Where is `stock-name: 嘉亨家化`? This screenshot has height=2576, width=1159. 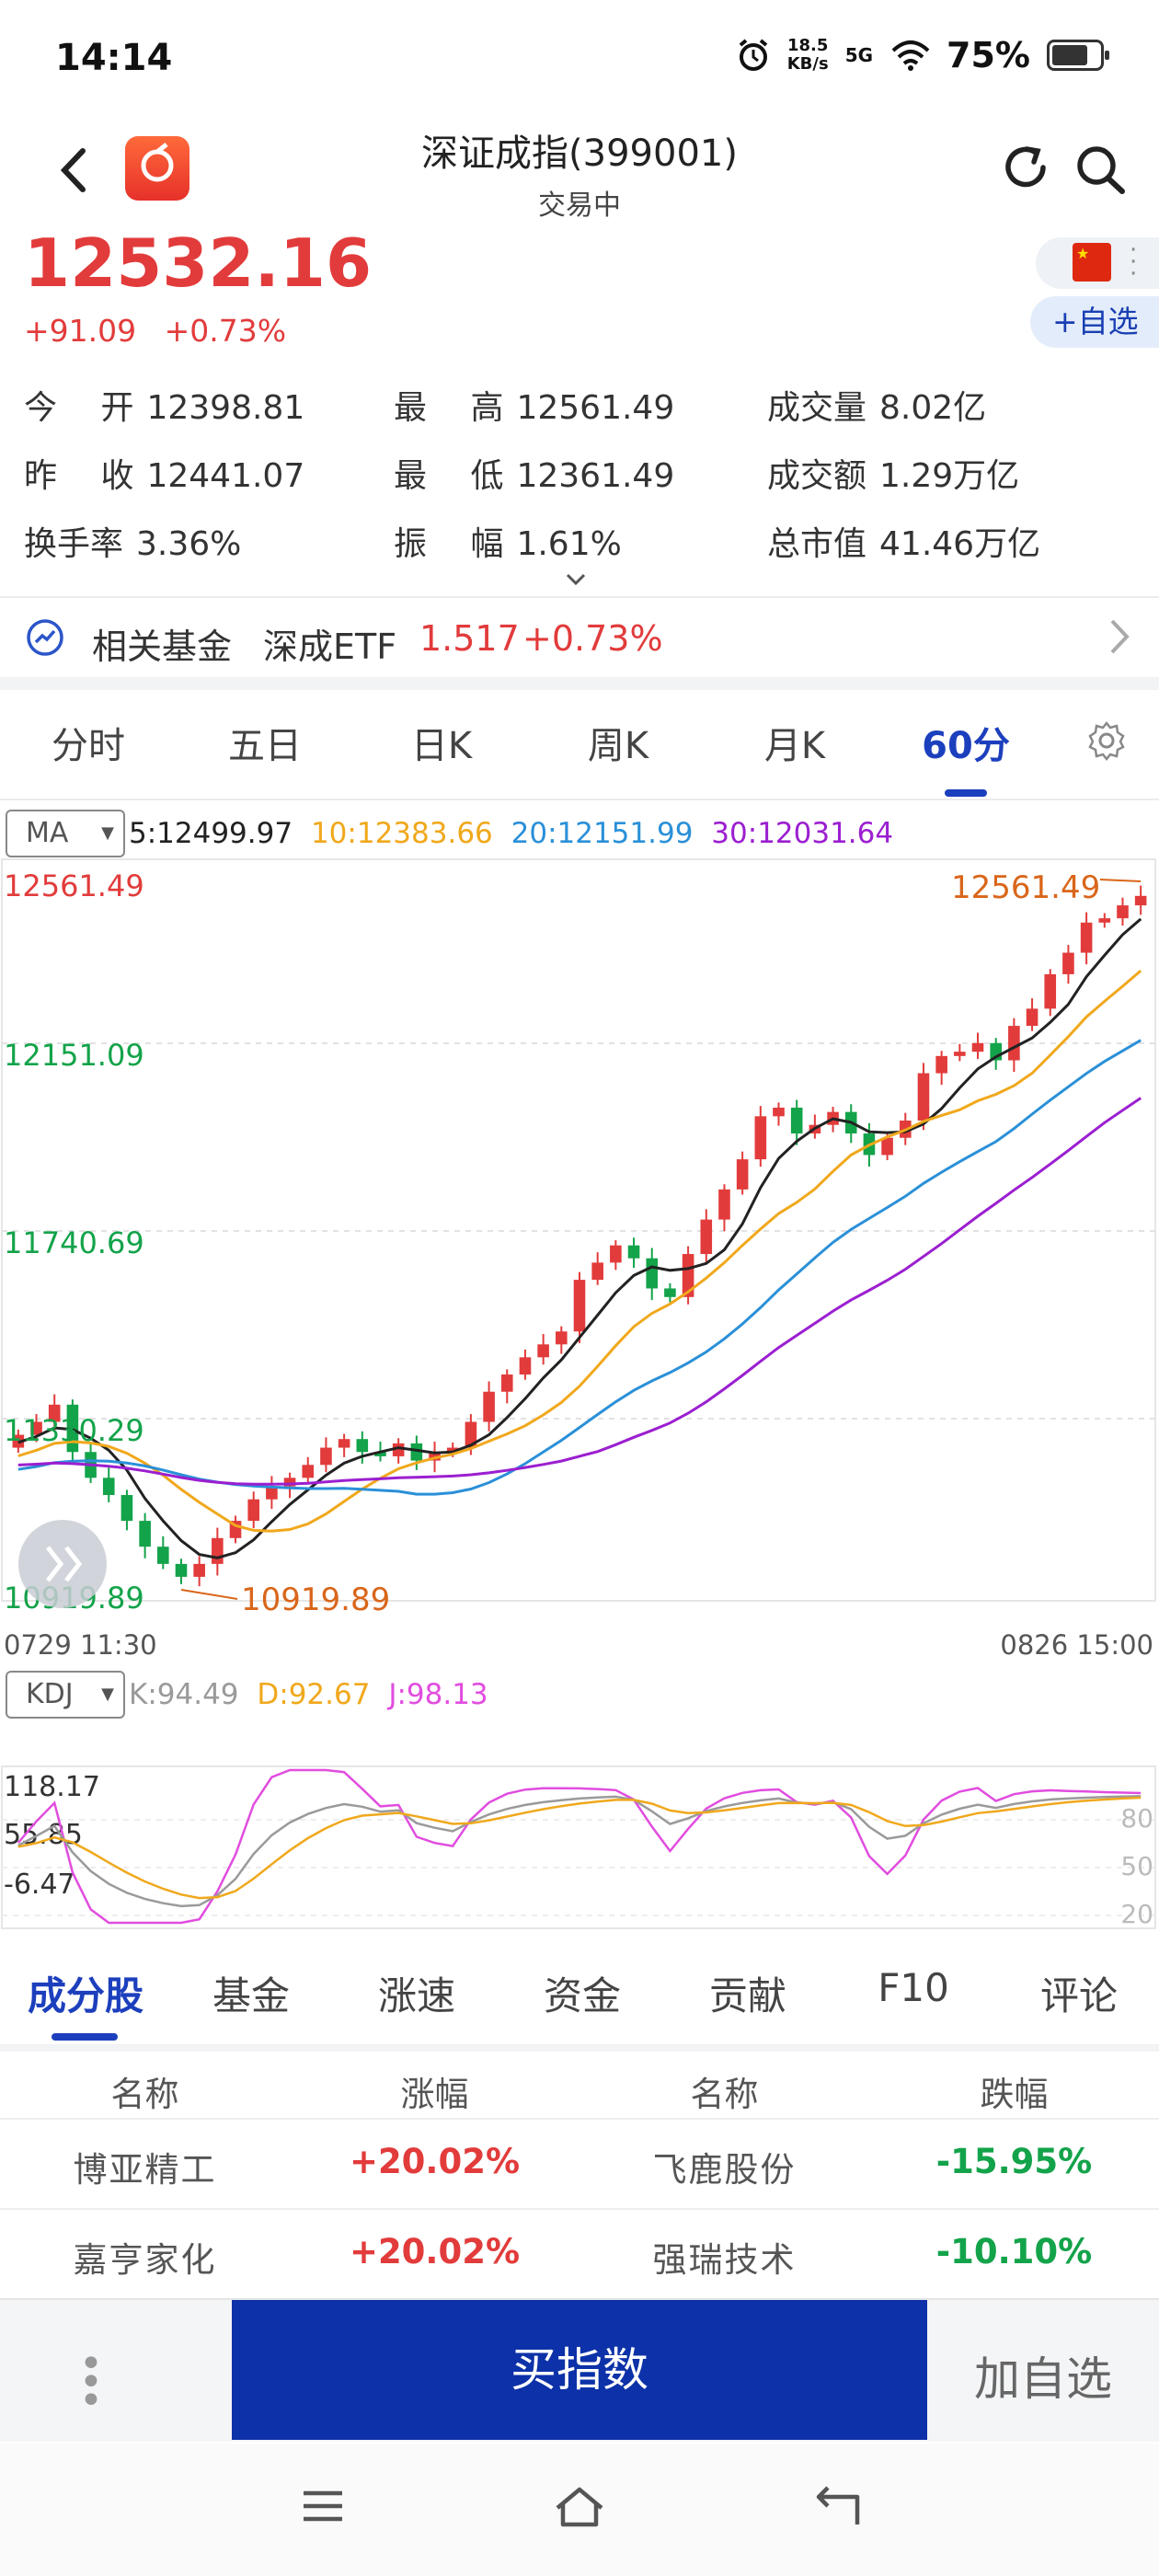
stock-name: 嘉亨家化 is located at coordinates (145, 2260).